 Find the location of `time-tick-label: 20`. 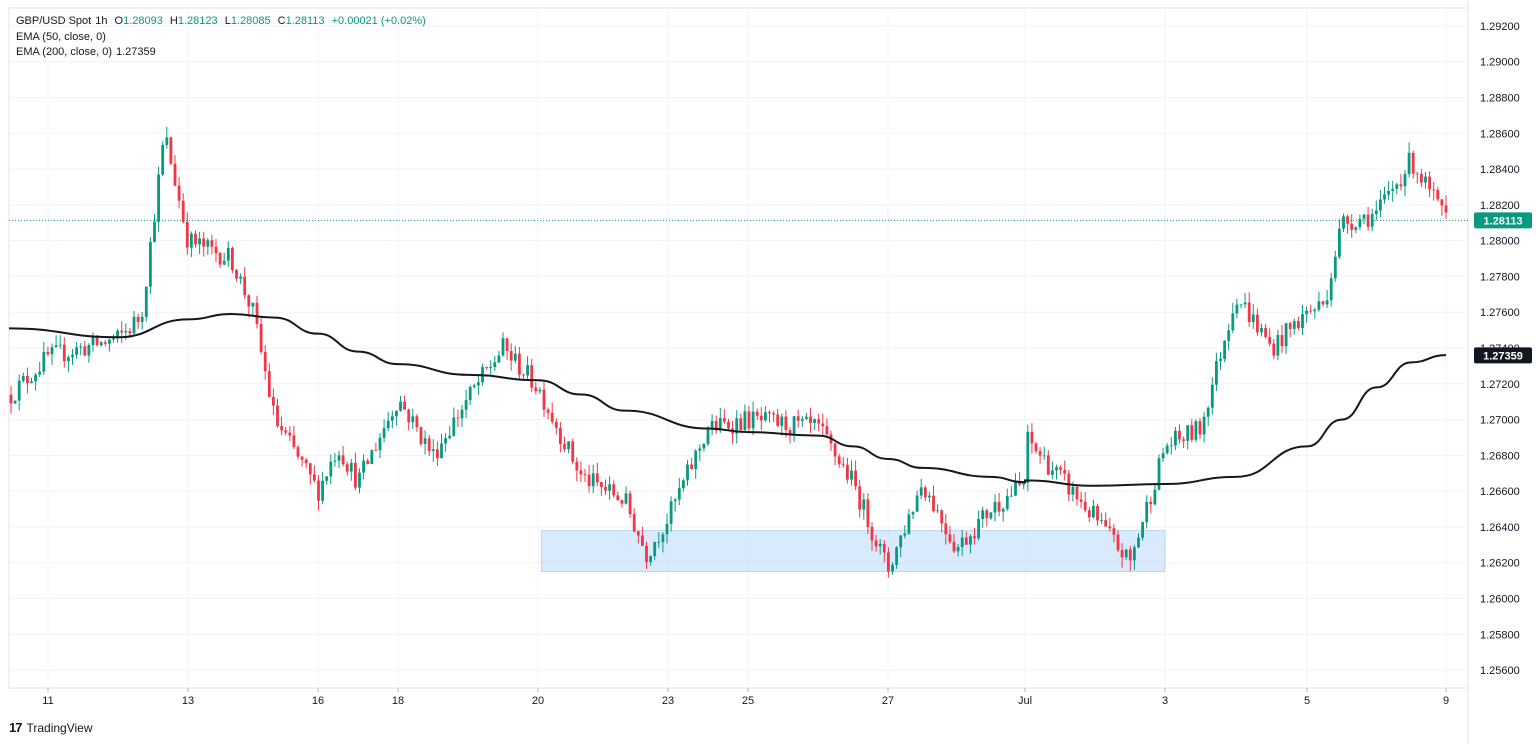

time-tick-label: 20 is located at coordinates (538, 701).